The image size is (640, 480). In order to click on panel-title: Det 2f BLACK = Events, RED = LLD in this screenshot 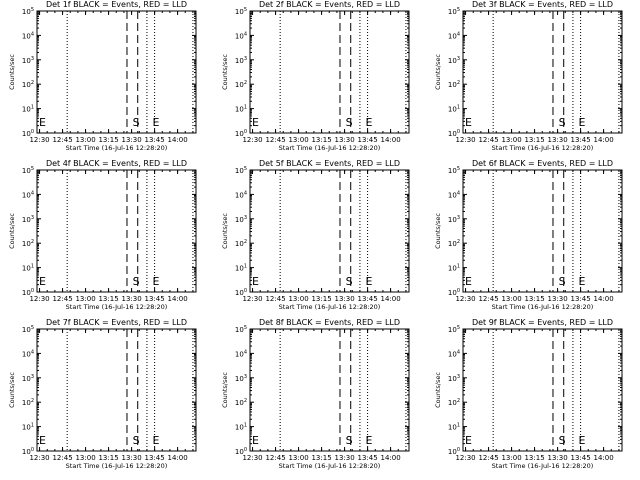, I will do `click(329, 4)`.